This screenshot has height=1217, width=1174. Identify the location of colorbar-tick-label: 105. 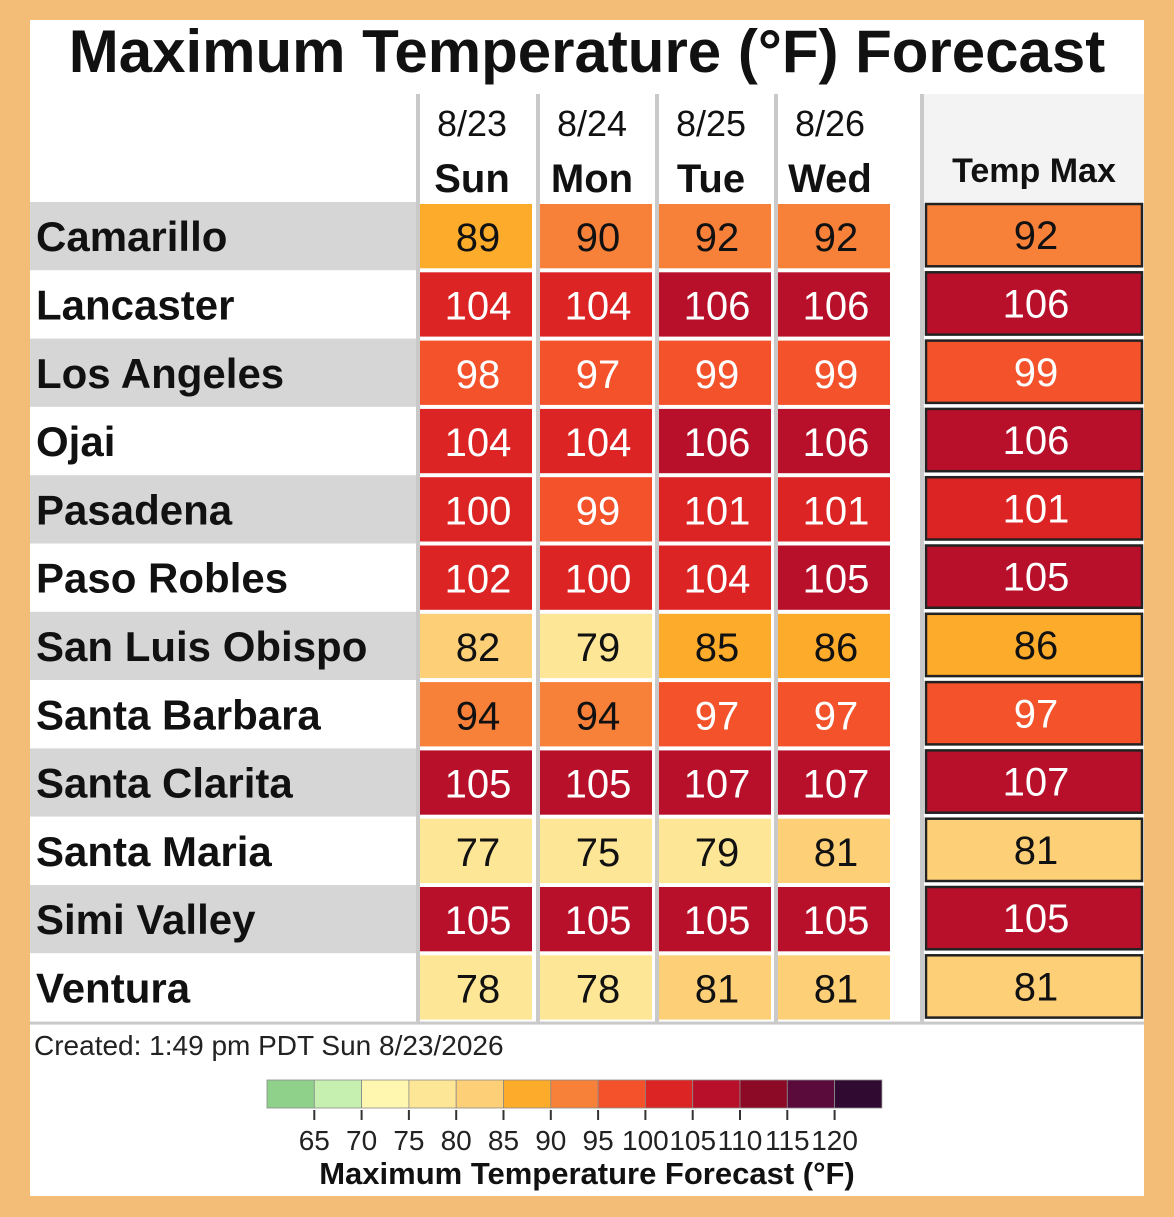
(692, 1140).